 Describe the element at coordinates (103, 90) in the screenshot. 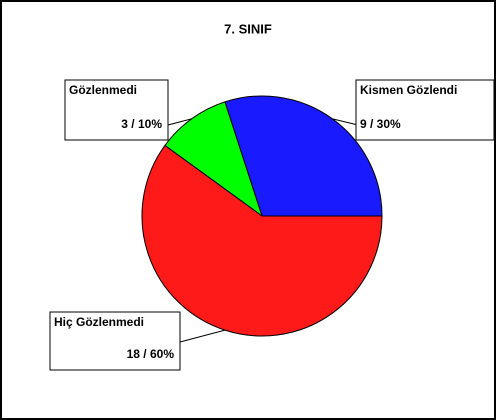

I see `slice-label: Gözlenmedi` at that location.